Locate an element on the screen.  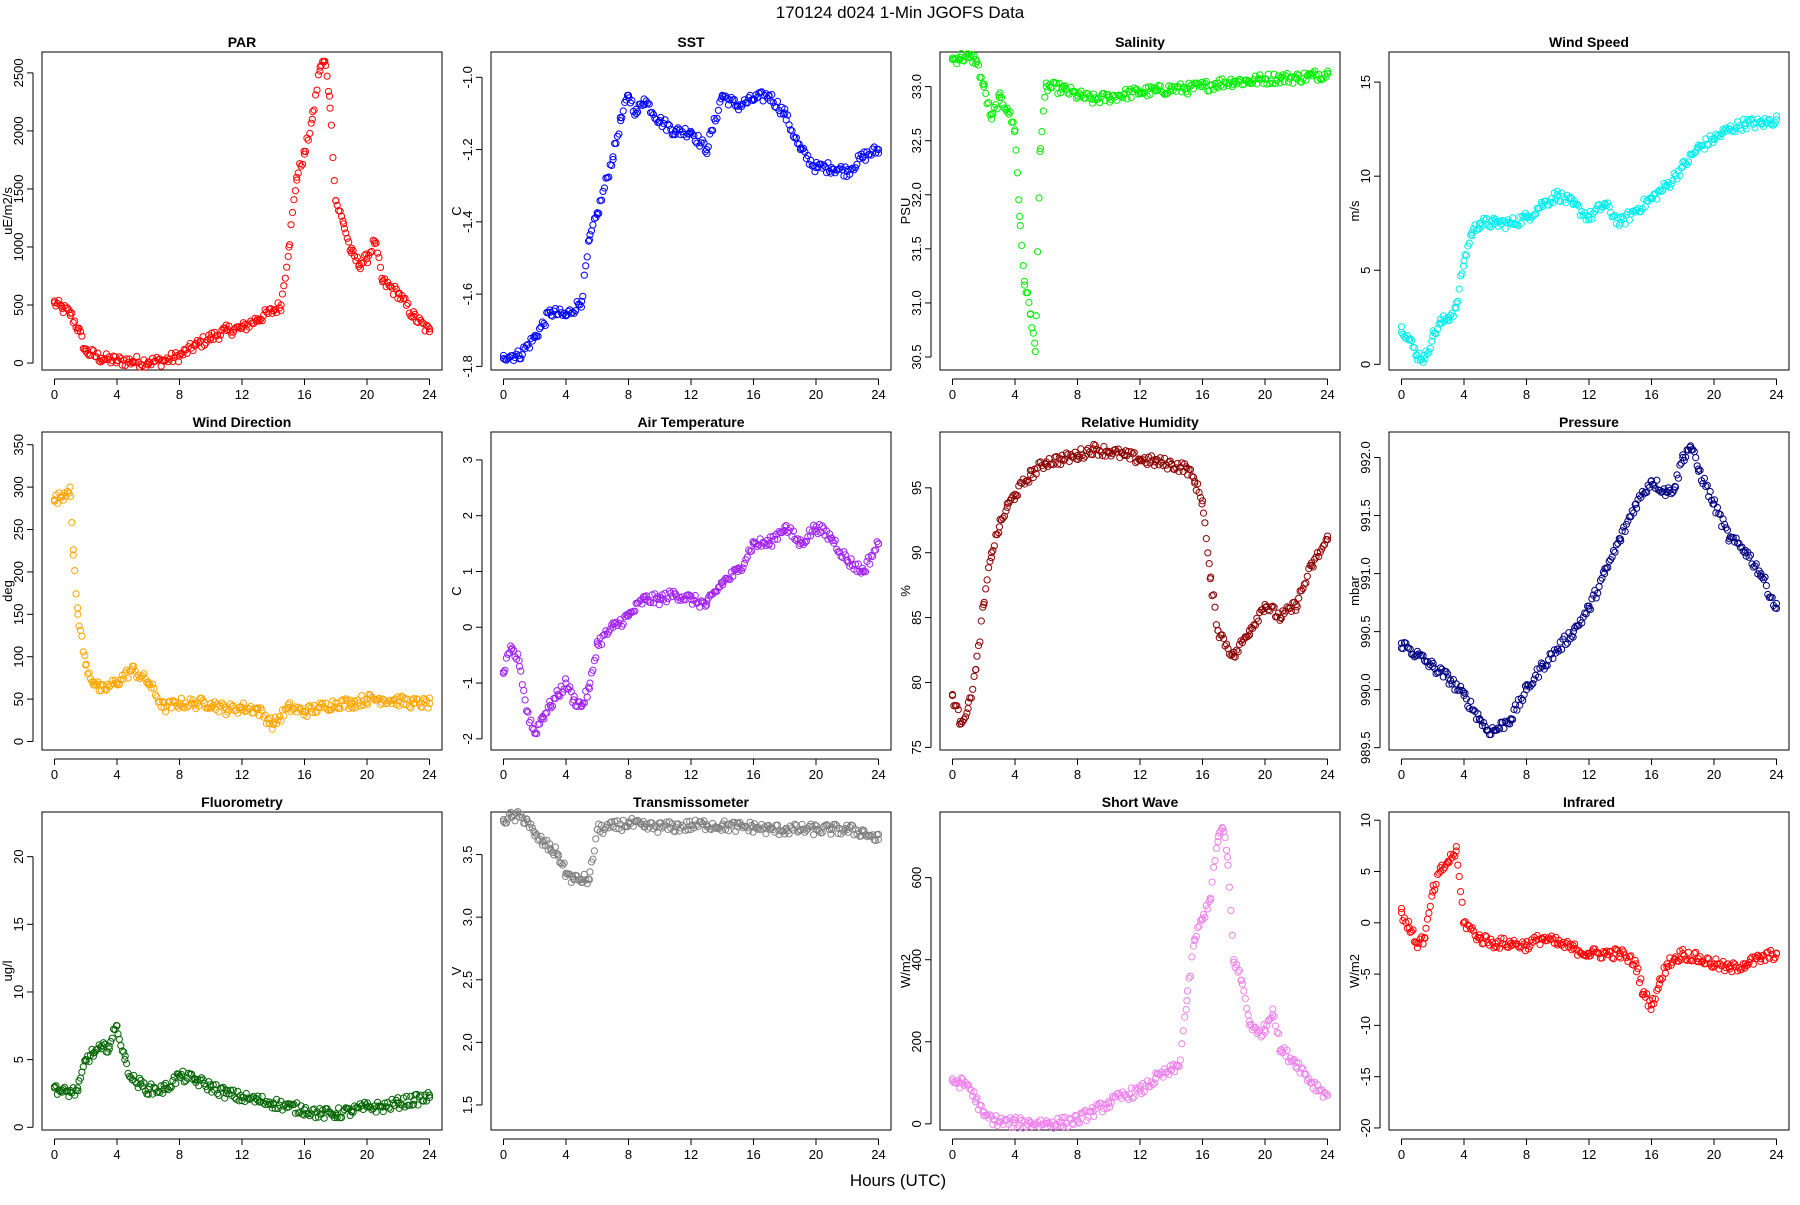
y-tick-label: 990.0 is located at coordinates (1365, 689).